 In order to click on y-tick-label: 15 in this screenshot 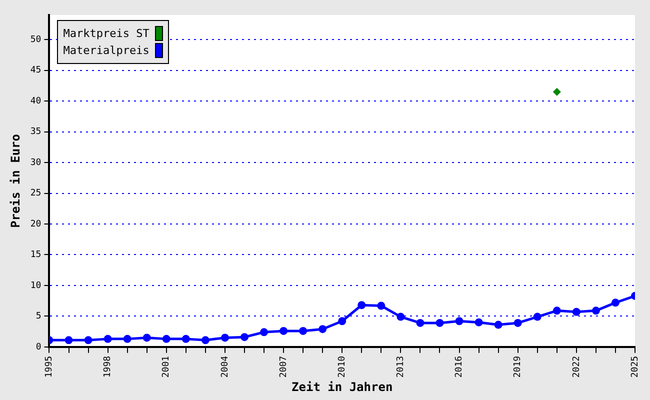, I will do `click(36, 255)`.